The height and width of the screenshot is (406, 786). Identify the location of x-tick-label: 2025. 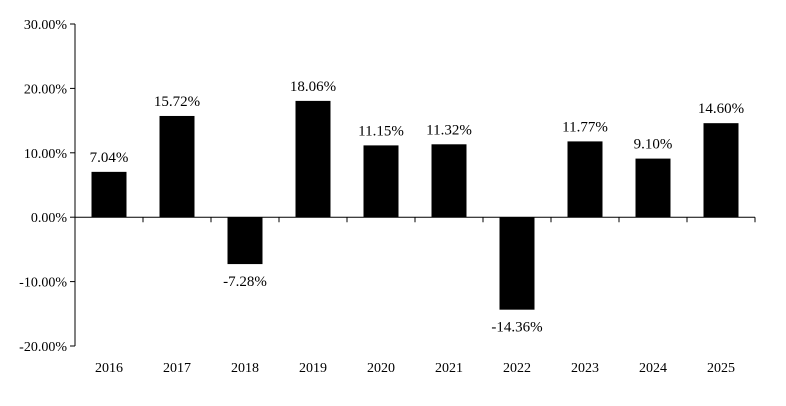
(721, 368).